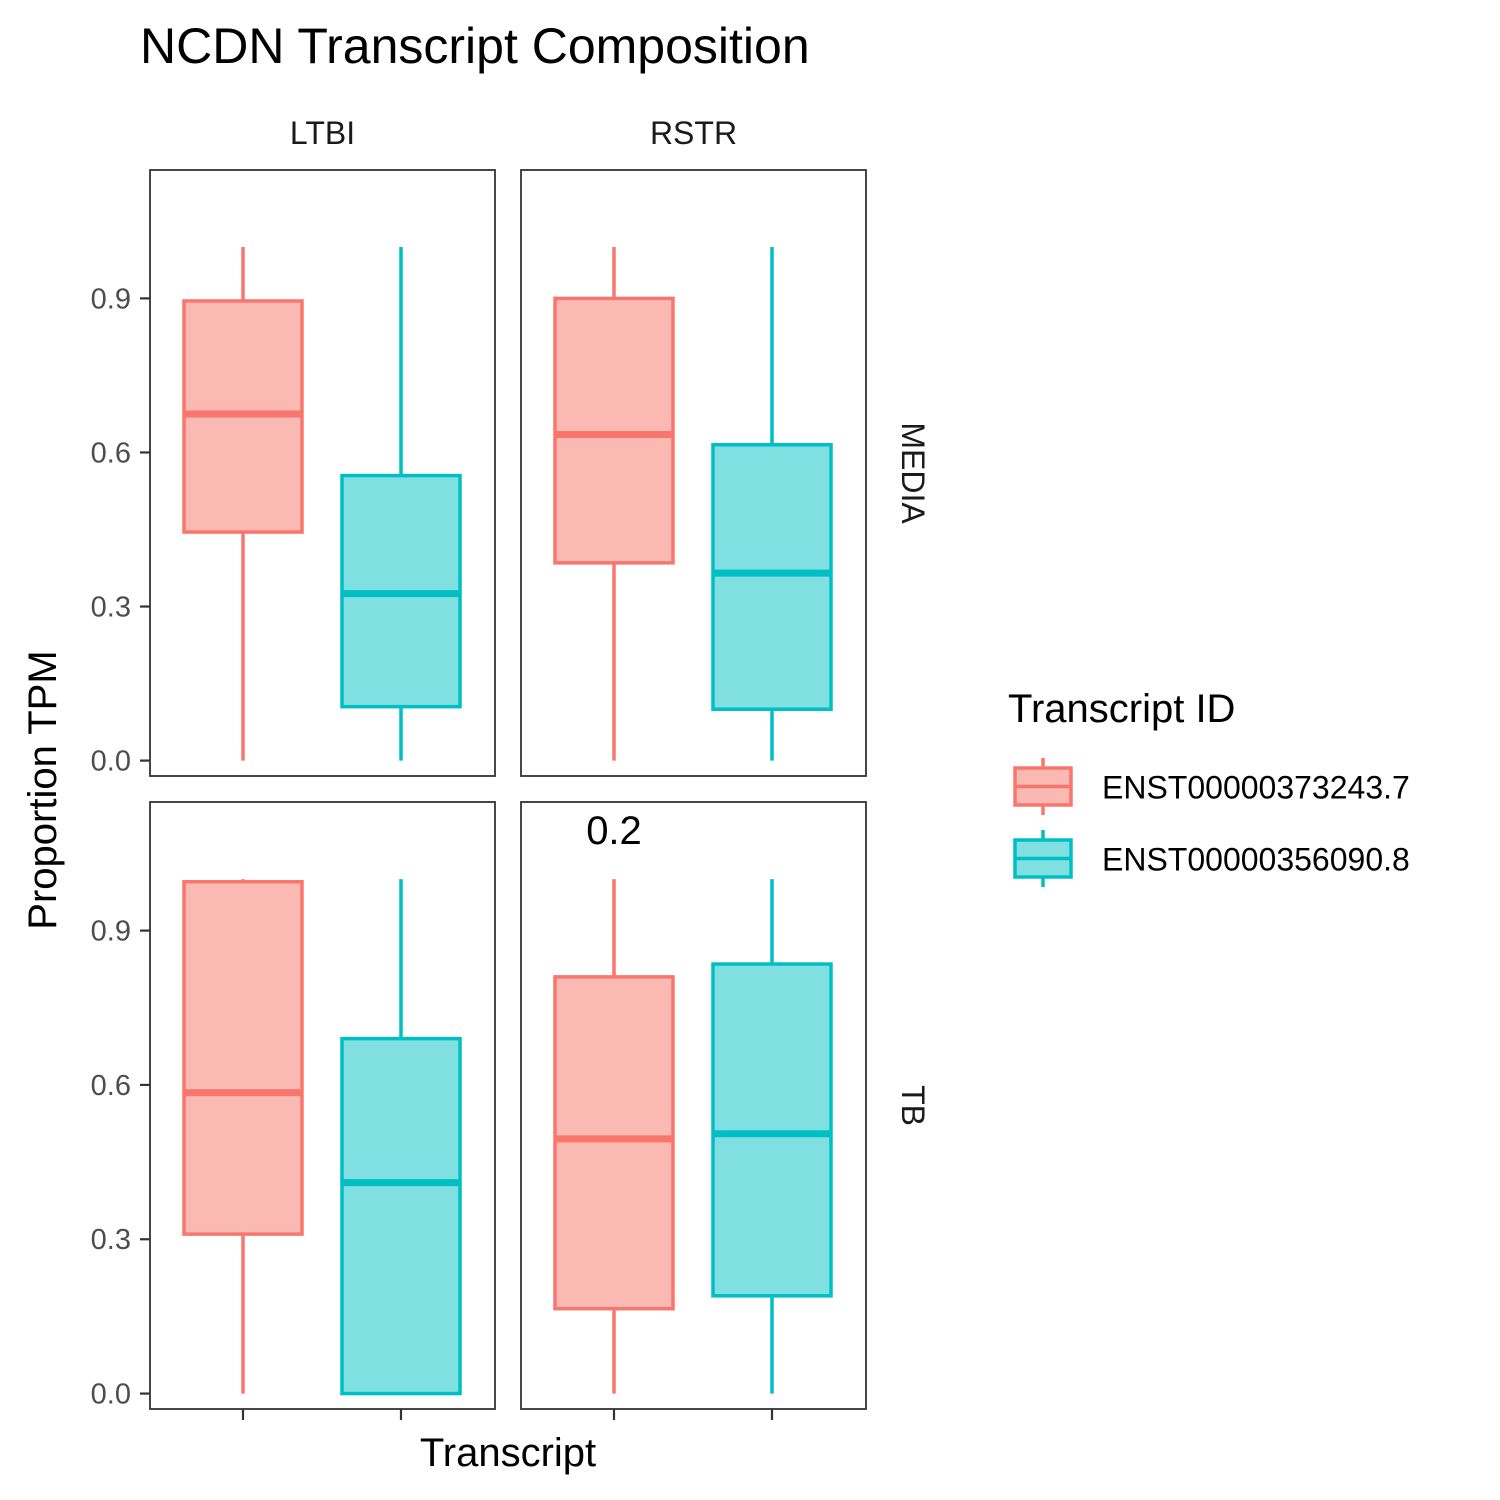 The width and height of the screenshot is (1500, 1500). I want to click on panel-annotation: 0.2, so click(614, 831).